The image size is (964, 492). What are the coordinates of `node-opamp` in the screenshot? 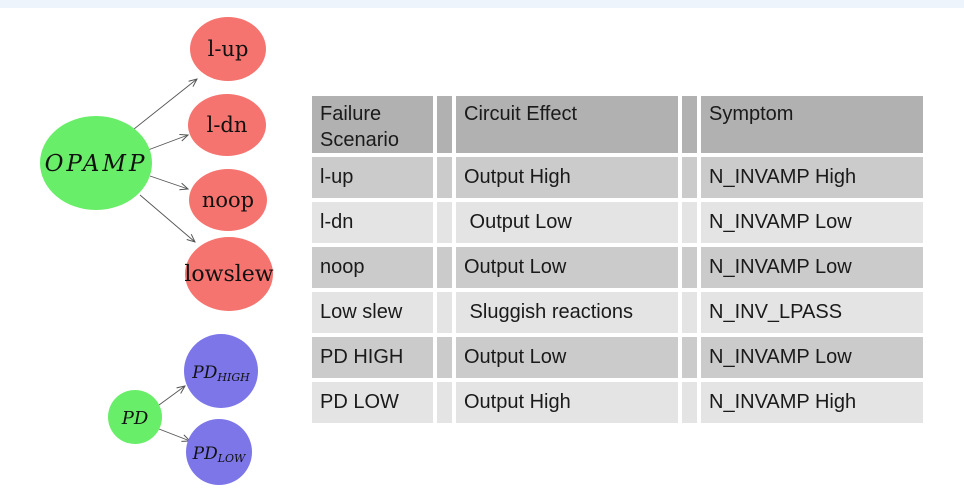 It's located at (96, 163).